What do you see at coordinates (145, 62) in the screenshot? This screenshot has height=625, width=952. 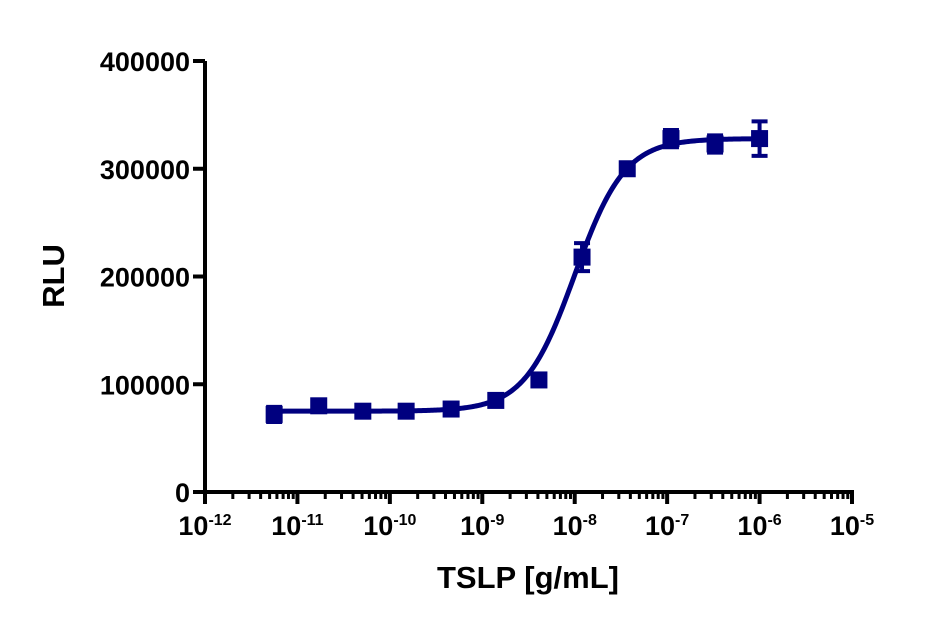 I see `y-tick-label: 400000` at bounding box center [145, 62].